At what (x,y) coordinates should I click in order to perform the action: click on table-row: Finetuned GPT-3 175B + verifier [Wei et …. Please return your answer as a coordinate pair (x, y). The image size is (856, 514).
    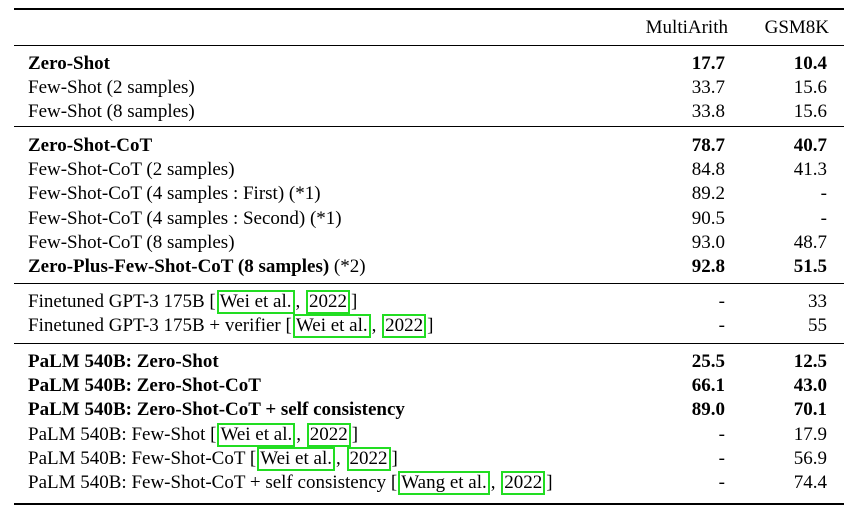
    Looking at the image, I should click on (428, 326).